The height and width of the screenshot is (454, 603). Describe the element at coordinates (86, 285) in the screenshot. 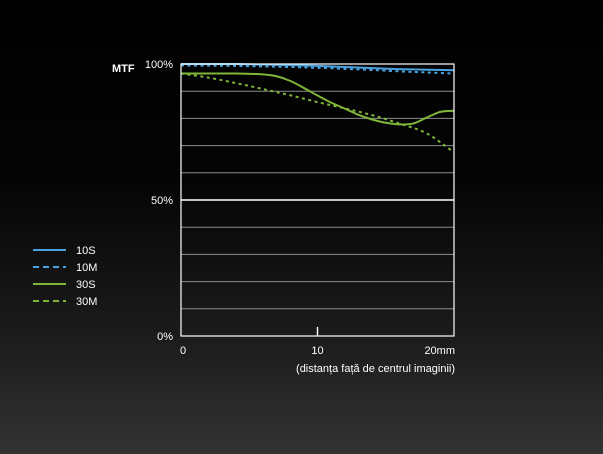

I see `legend-label-30s: 30S` at that location.